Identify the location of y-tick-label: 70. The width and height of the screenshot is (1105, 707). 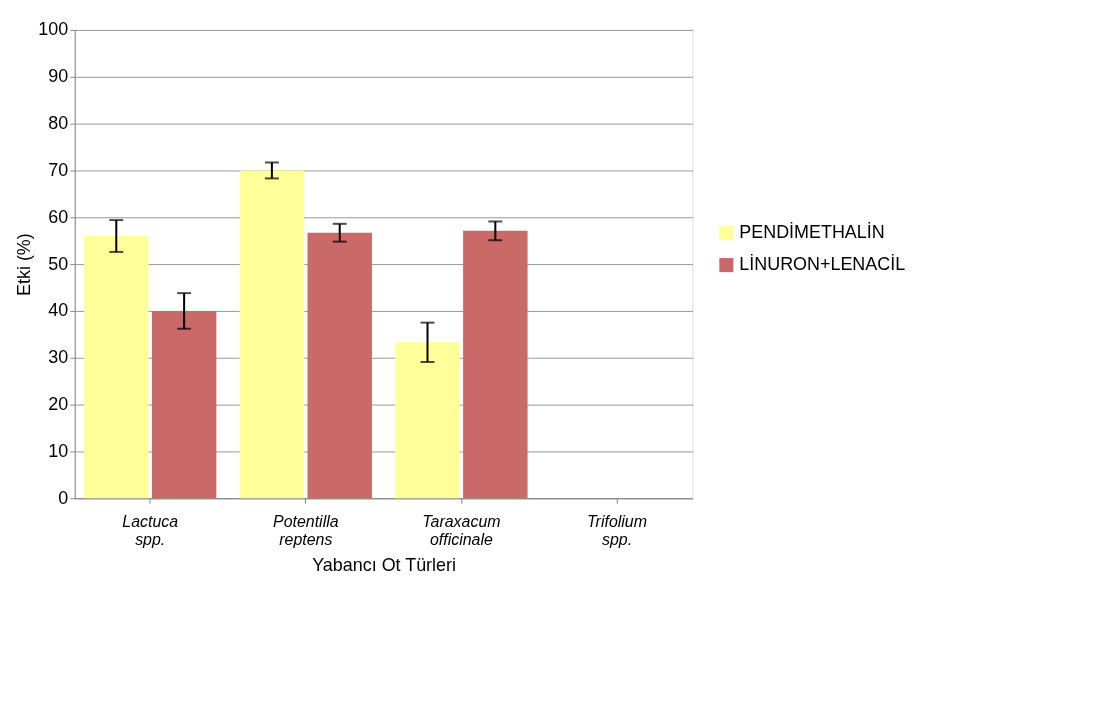
(58, 169).